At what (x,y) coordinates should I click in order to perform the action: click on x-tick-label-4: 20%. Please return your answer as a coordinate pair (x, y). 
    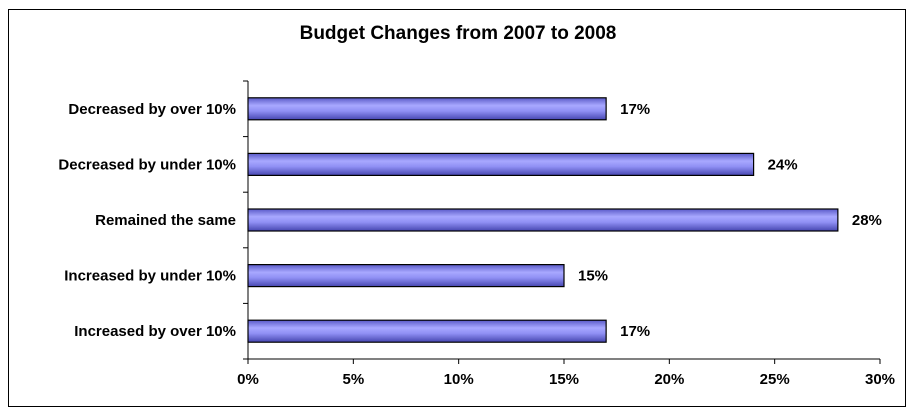
    Looking at the image, I should click on (669, 379).